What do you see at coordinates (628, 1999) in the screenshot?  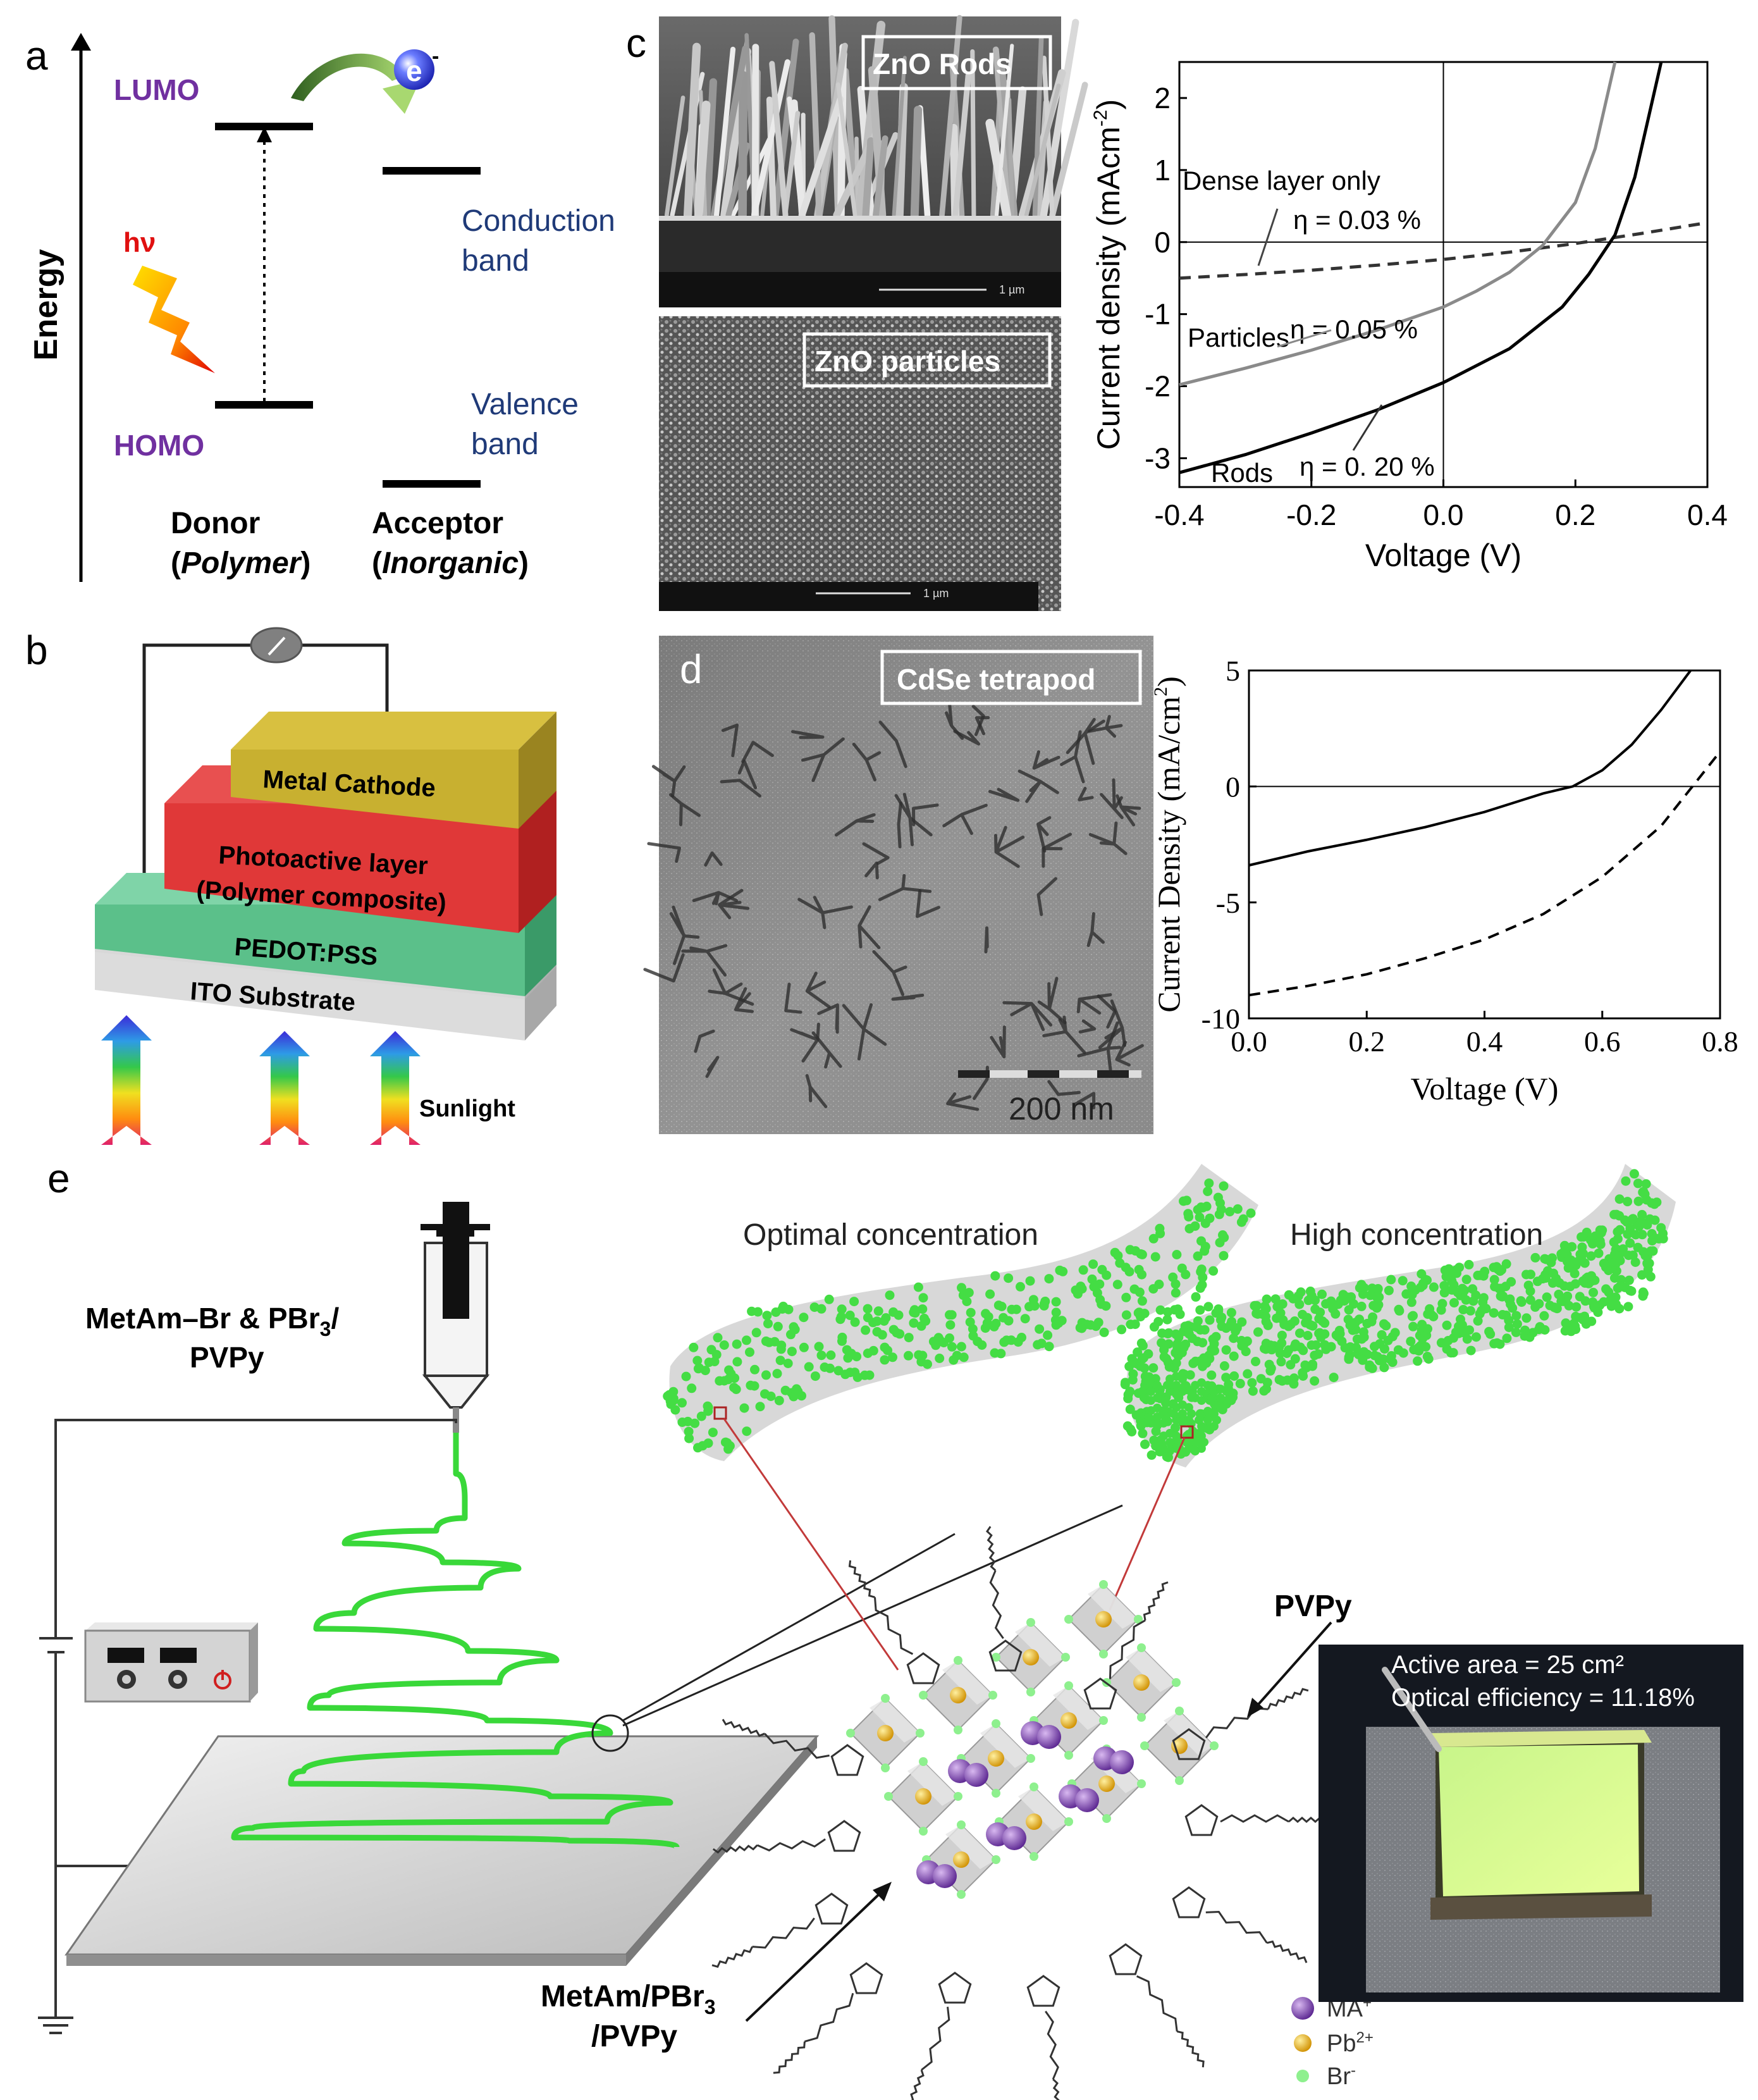 I see `composite-line1: MetAm/PBr3` at bounding box center [628, 1999].